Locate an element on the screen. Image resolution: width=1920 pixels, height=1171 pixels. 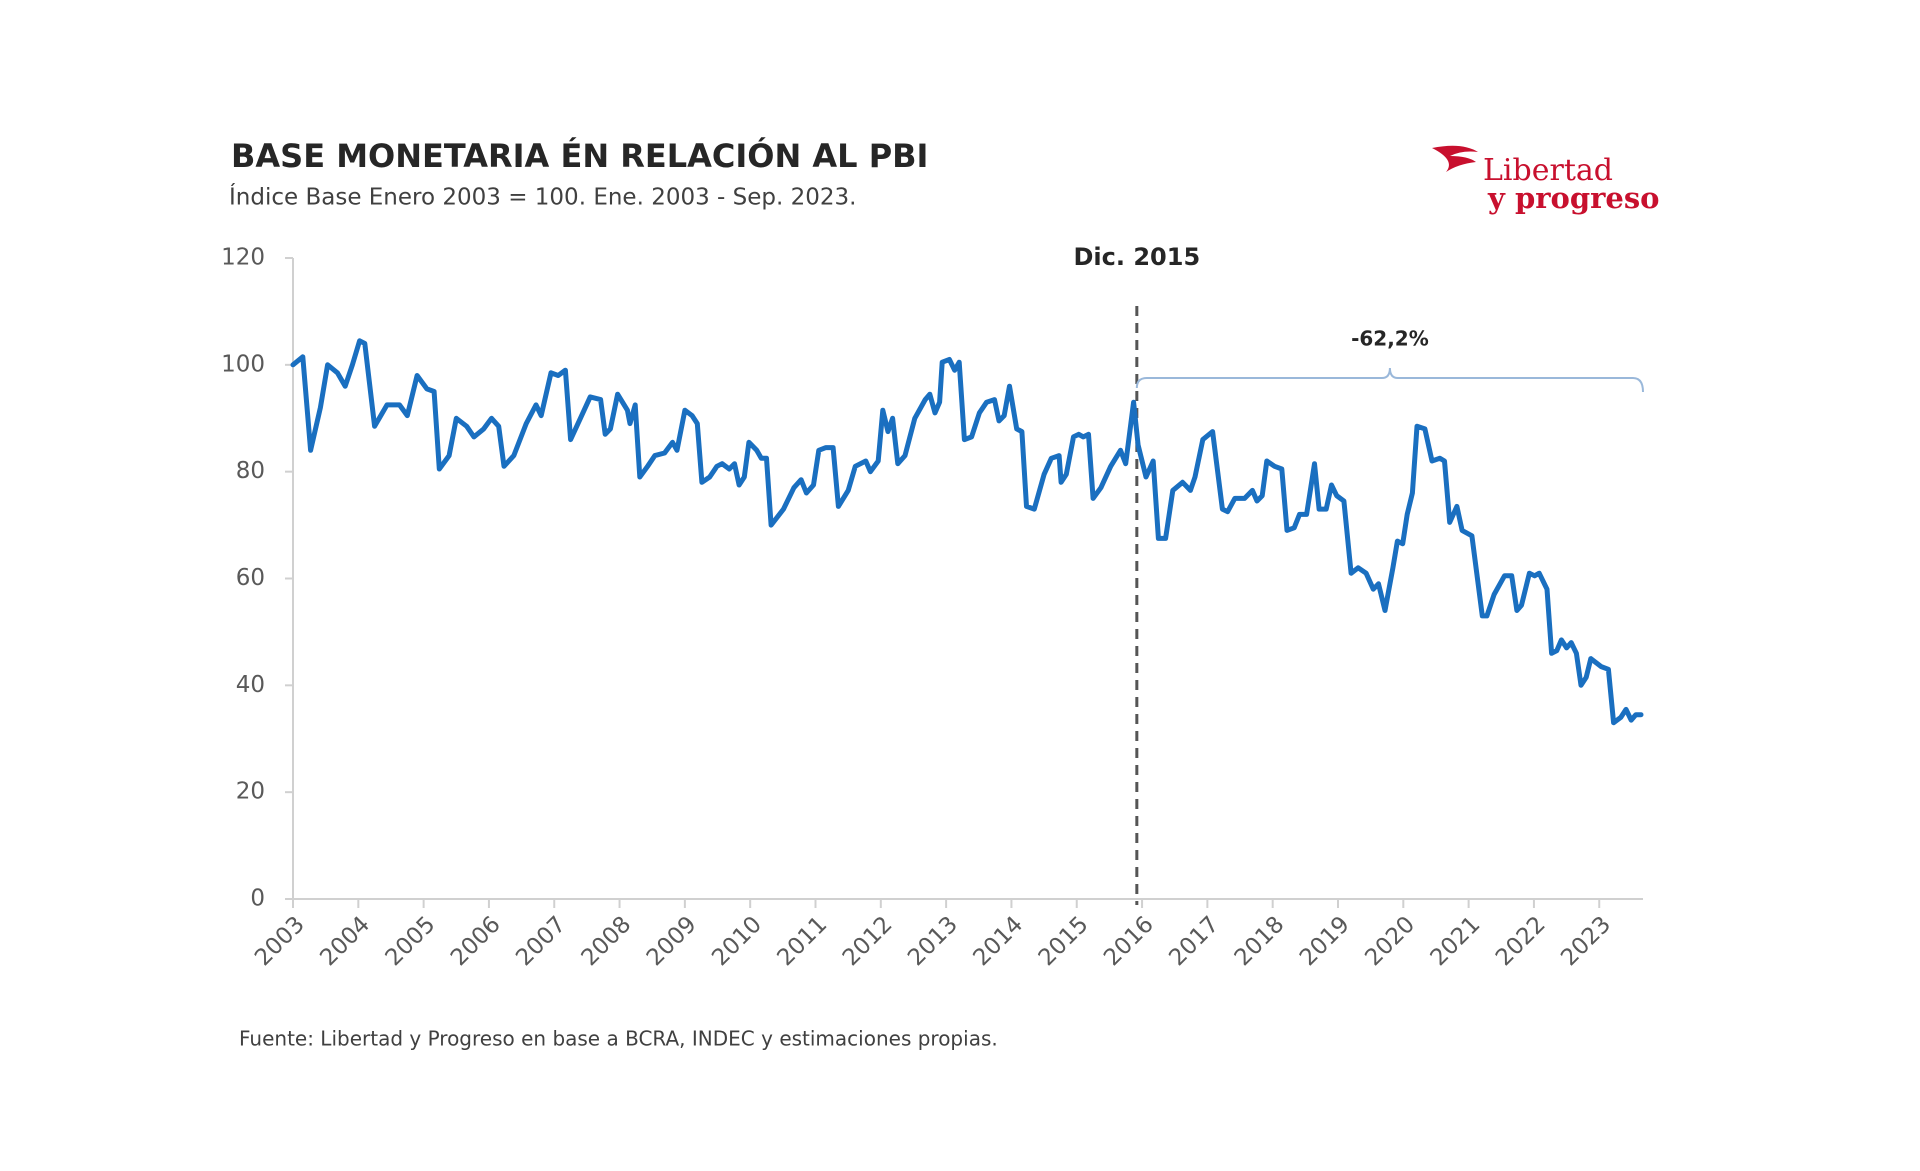
x-tick-label: 2009 is located at coordinates (672, 941).